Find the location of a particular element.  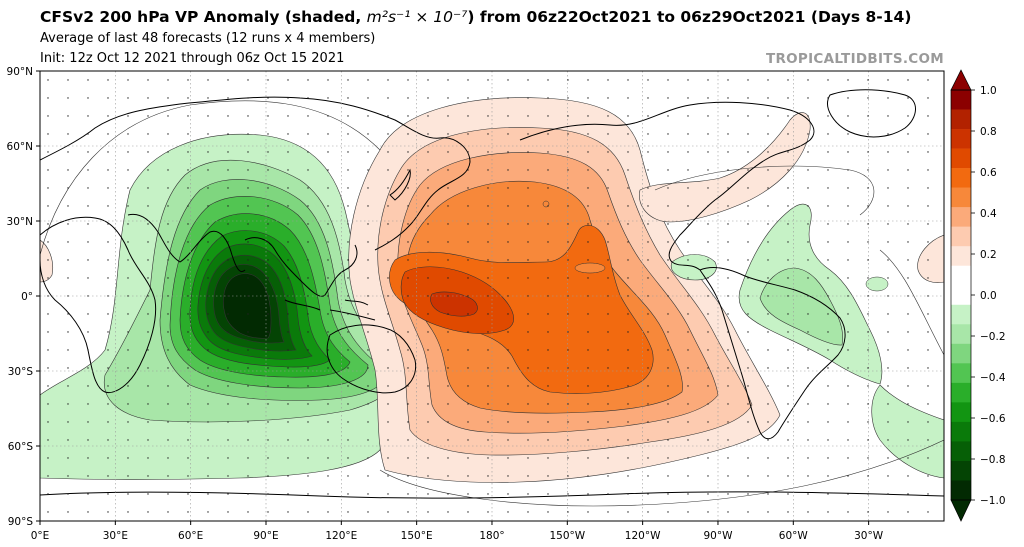

lat-label: 90°S is located at coordinates (21, 522).